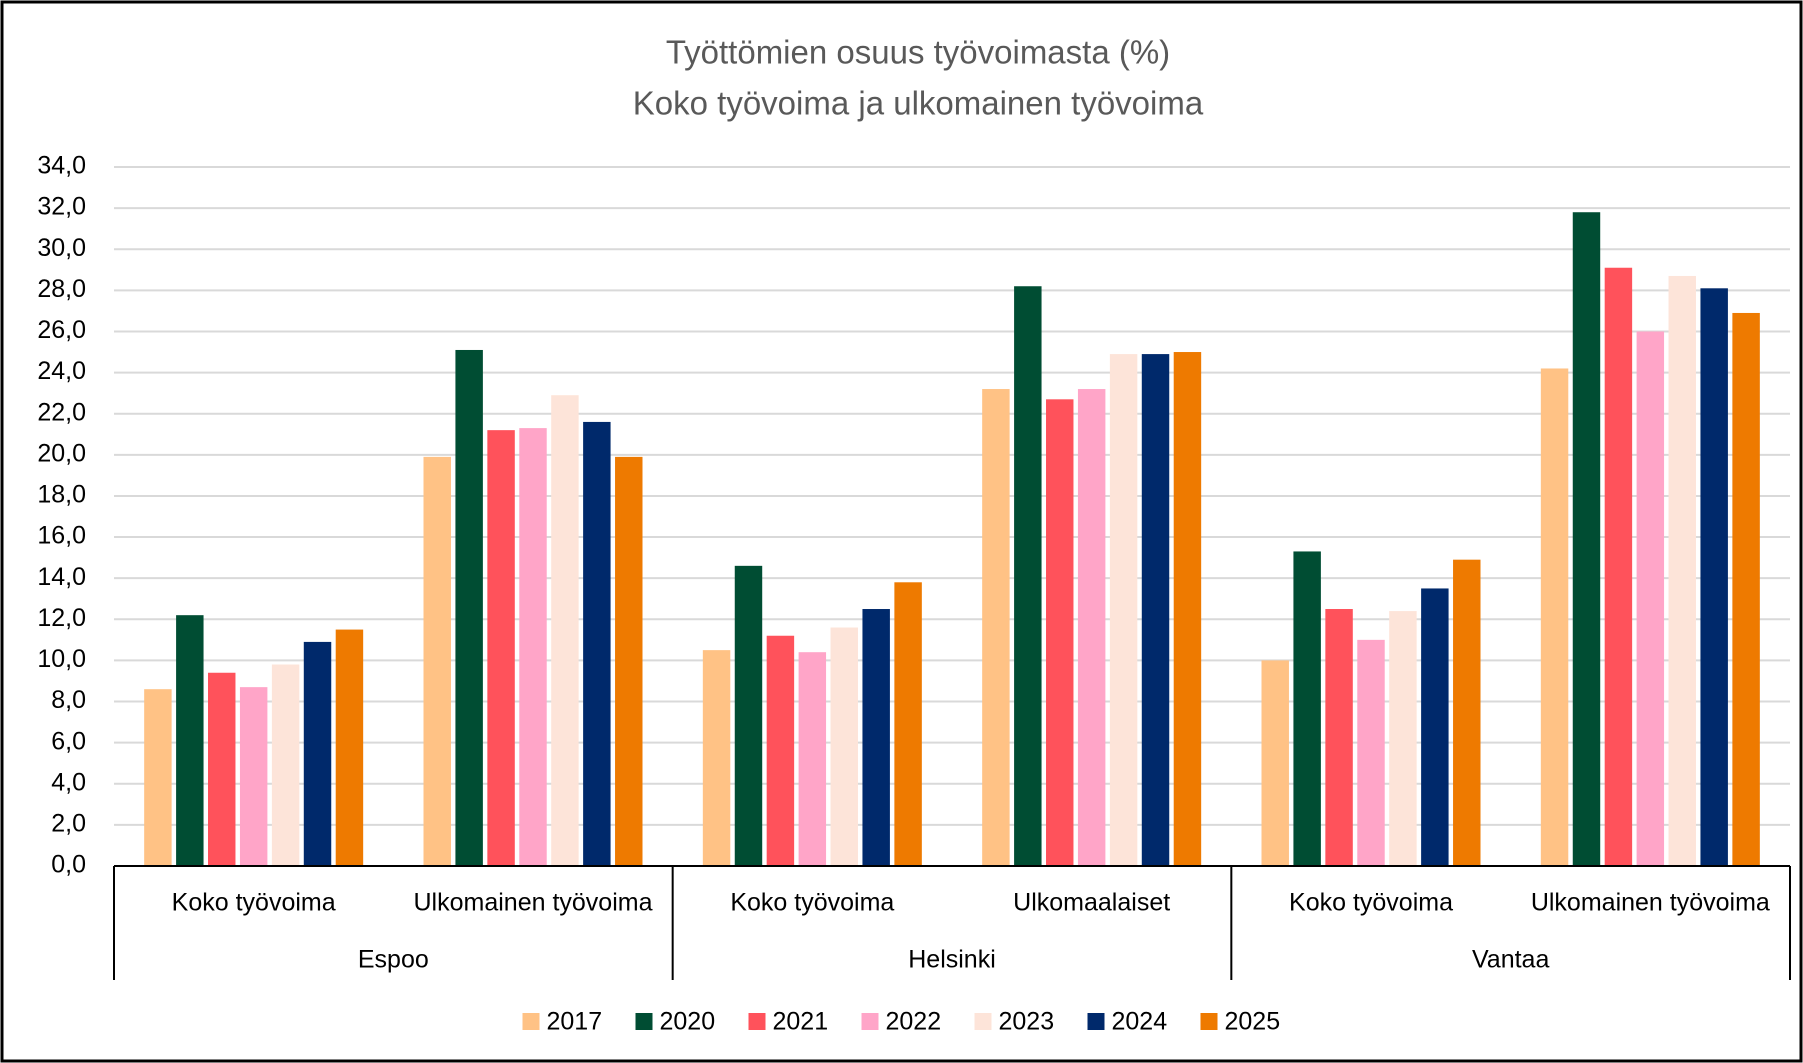 The image size is (1803, 1063). I want to click on y-tick-label: 12,0, so click(61, 618).